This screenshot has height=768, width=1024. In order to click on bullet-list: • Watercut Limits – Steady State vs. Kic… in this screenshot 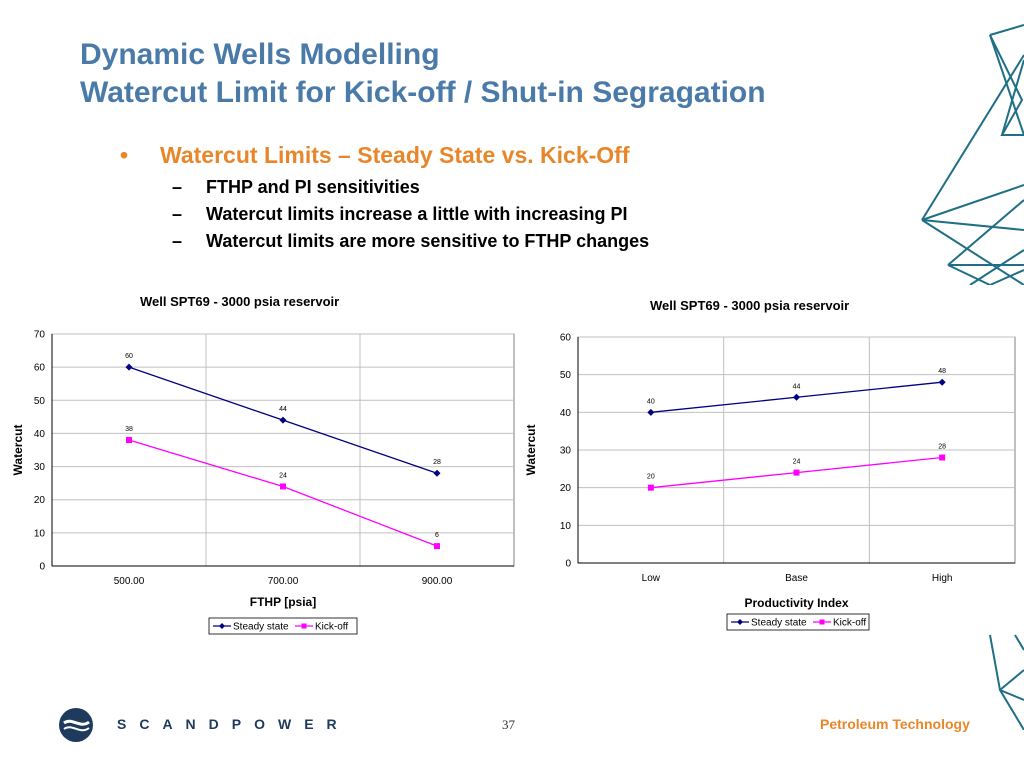, I will do `click(384, 197)`.